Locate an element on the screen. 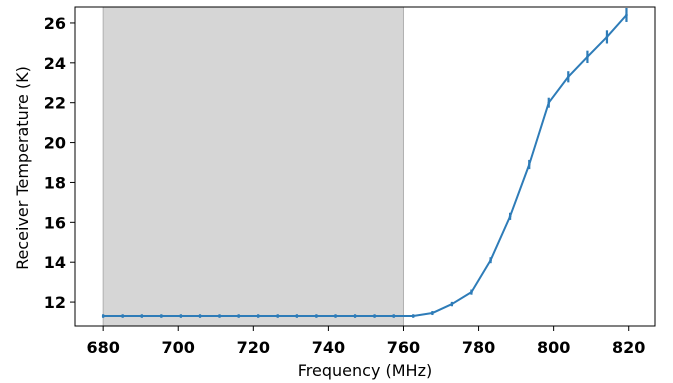  y-tick-label: 16 is located at coordinates (55, 222).